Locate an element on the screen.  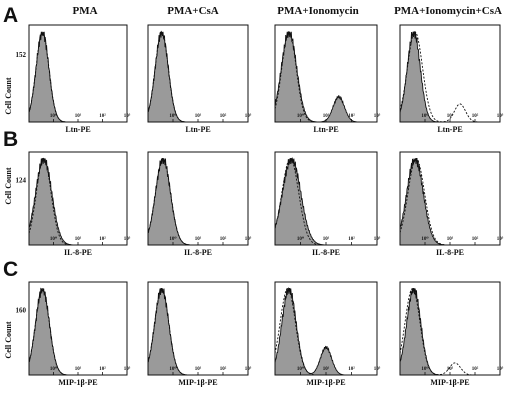
y-tick-label: 124 is located at coordinates (21, 181).